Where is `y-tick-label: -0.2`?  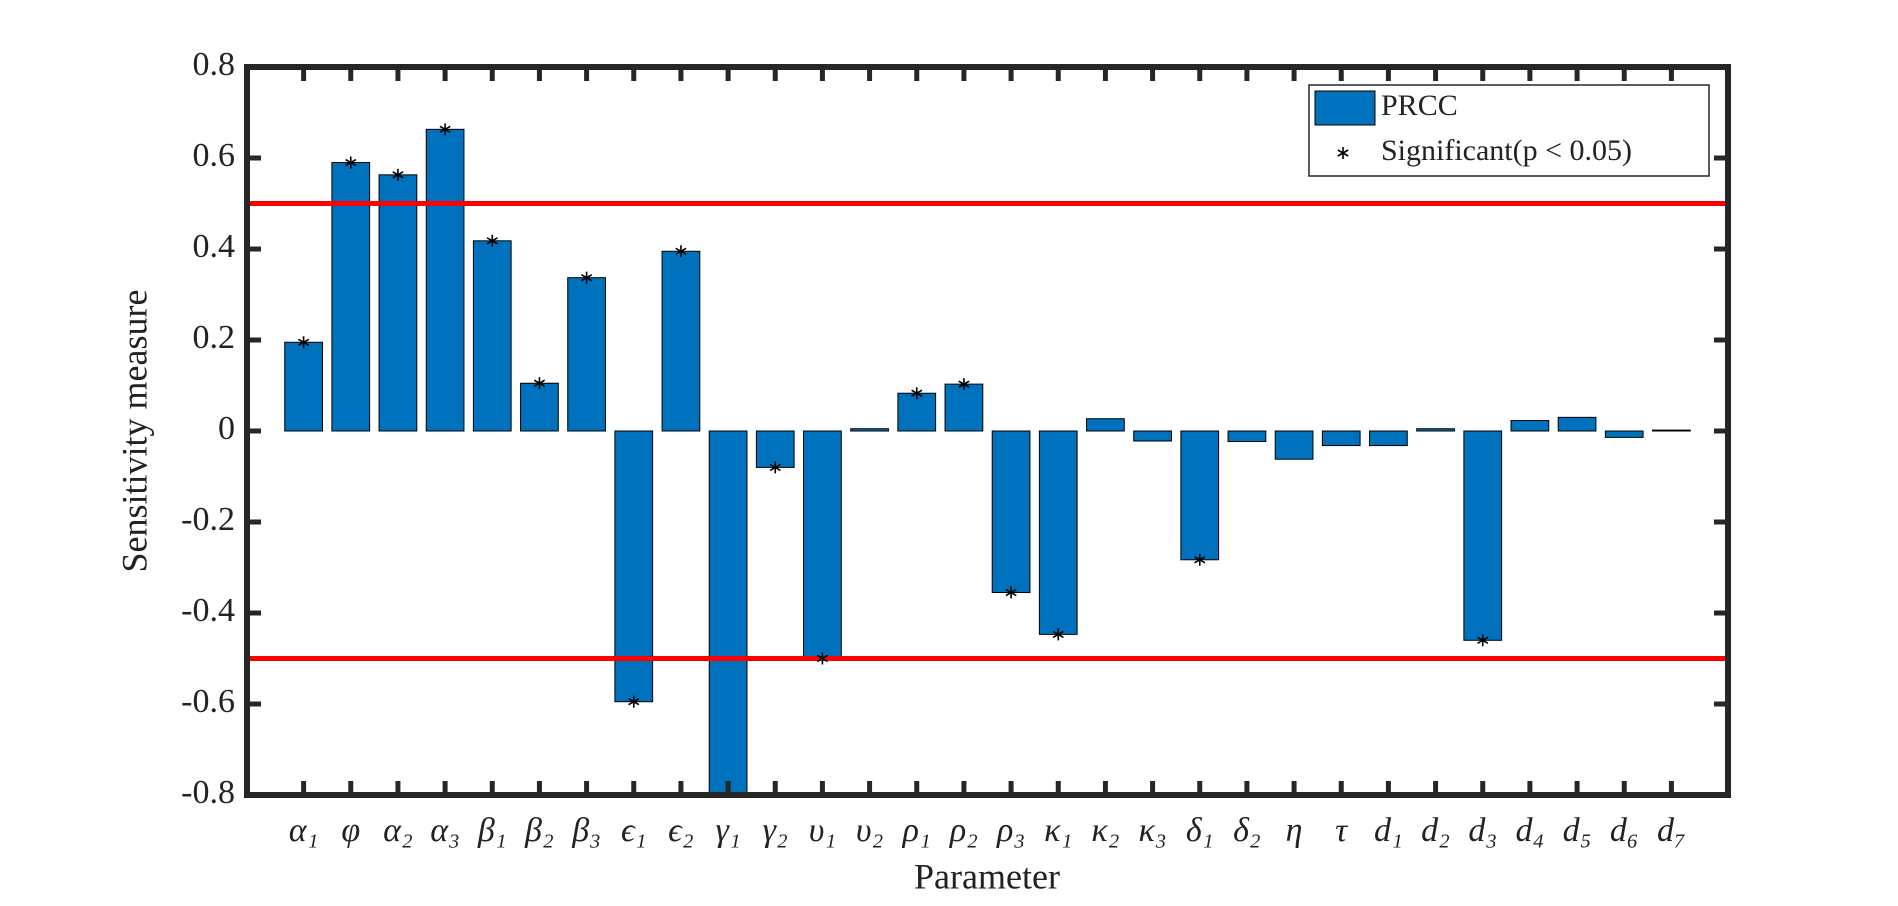
y-tick-label: -0.2 is located at coordinates (208, 519).